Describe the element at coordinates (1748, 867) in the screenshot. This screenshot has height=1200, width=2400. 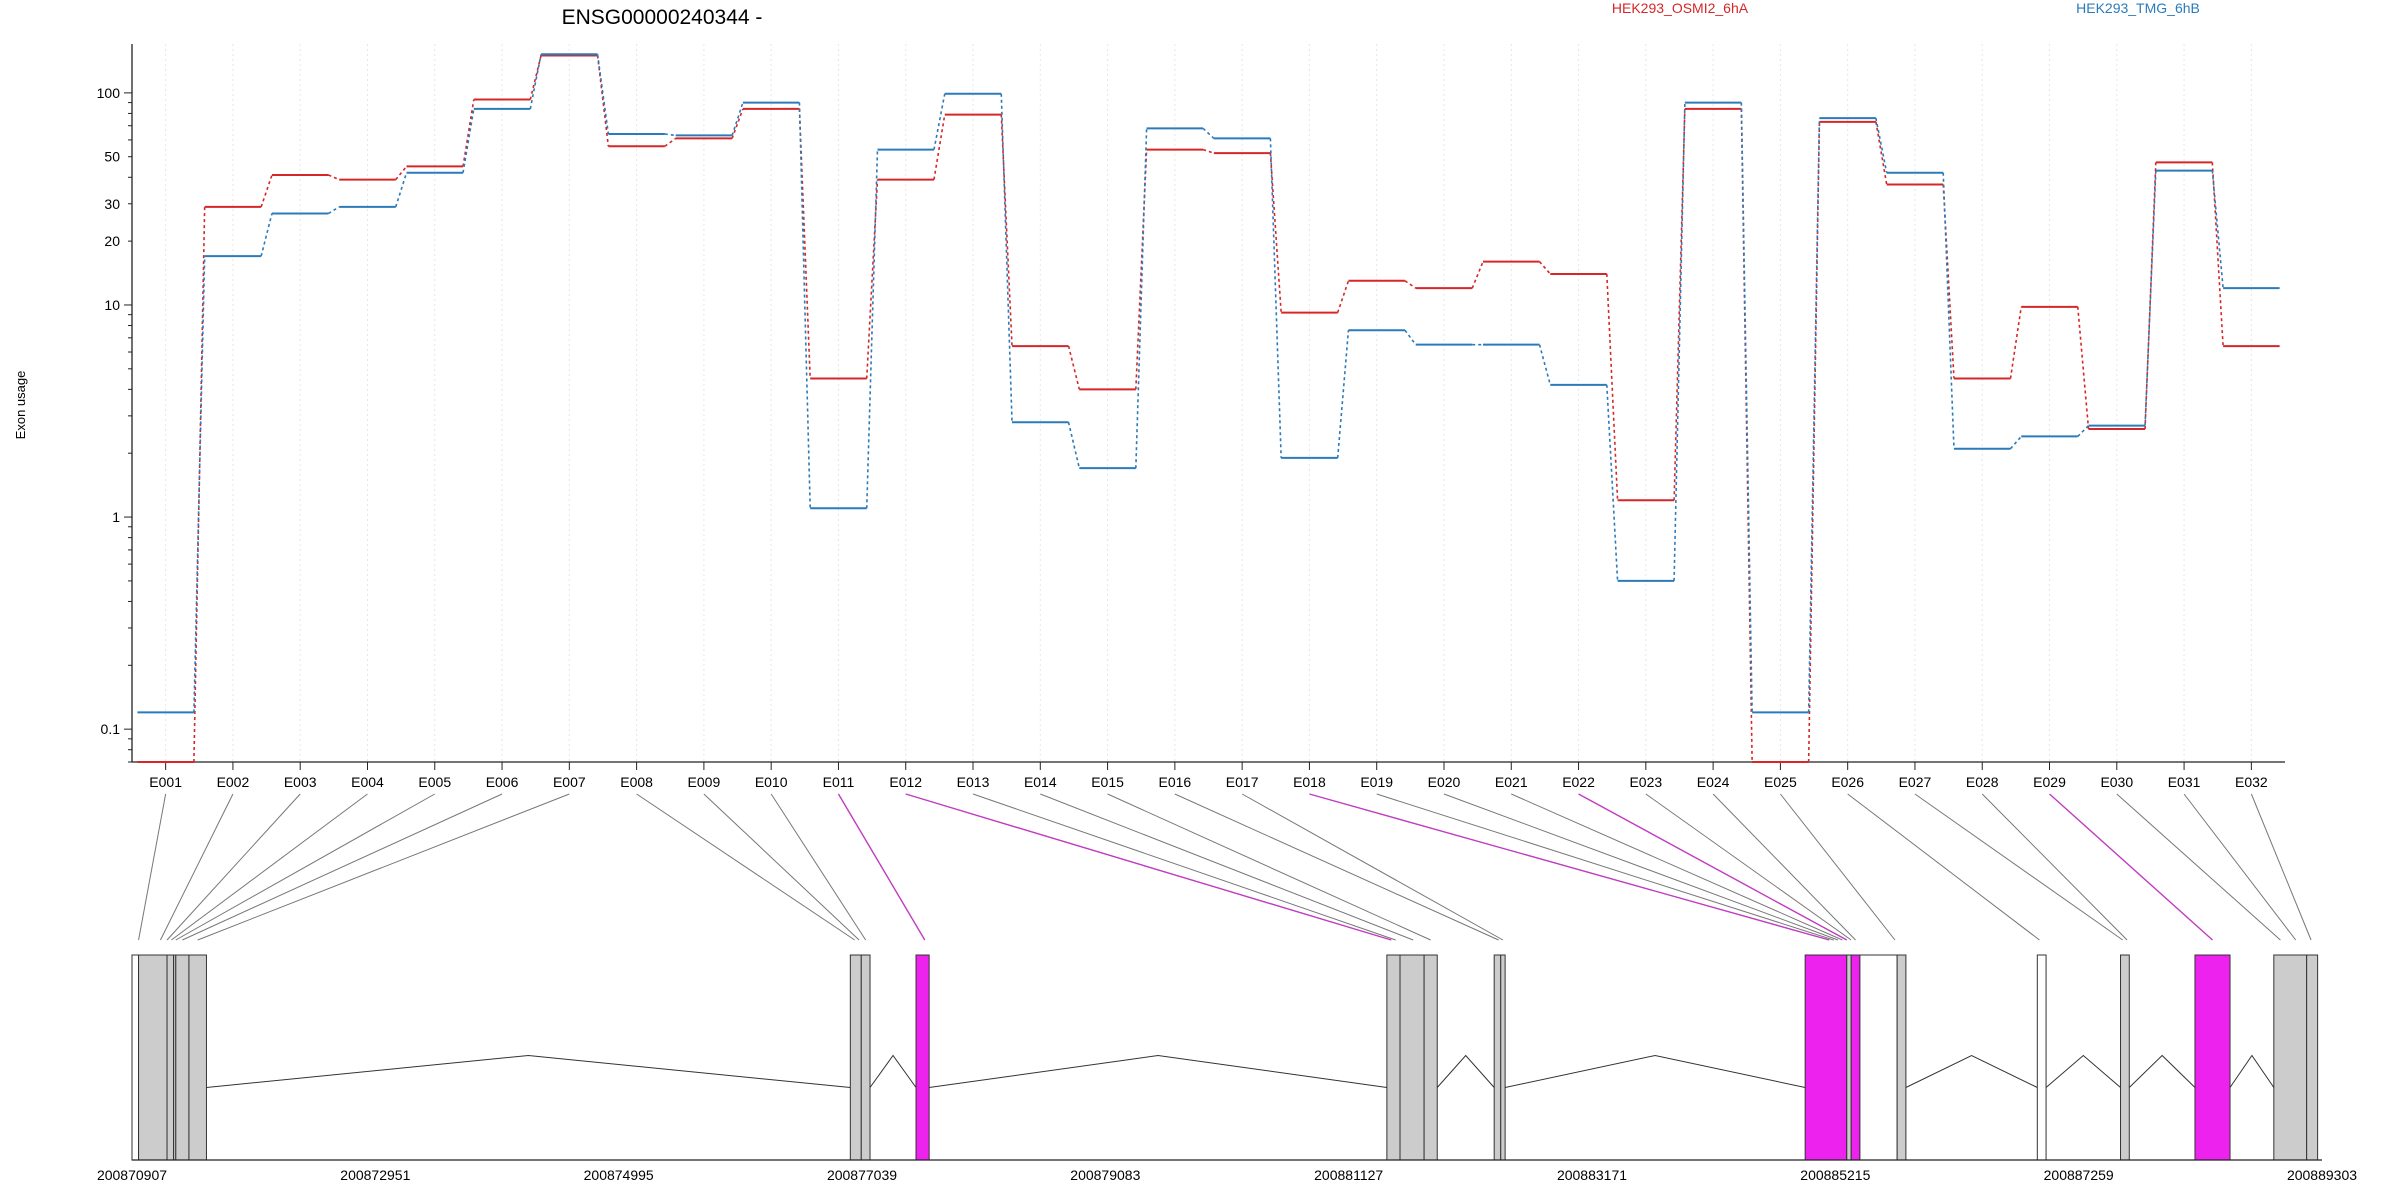
I see `exon-link-e023` at that location.